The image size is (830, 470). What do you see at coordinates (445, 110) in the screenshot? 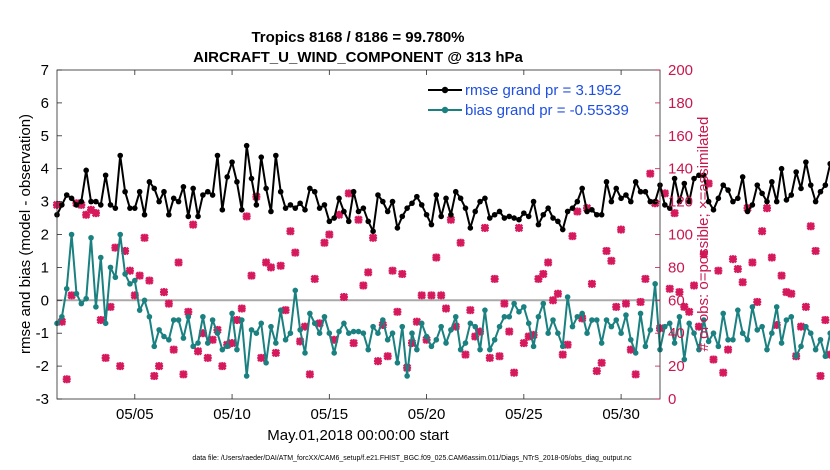
I see `legend-bias-marker` at bounding box center [445, 110].